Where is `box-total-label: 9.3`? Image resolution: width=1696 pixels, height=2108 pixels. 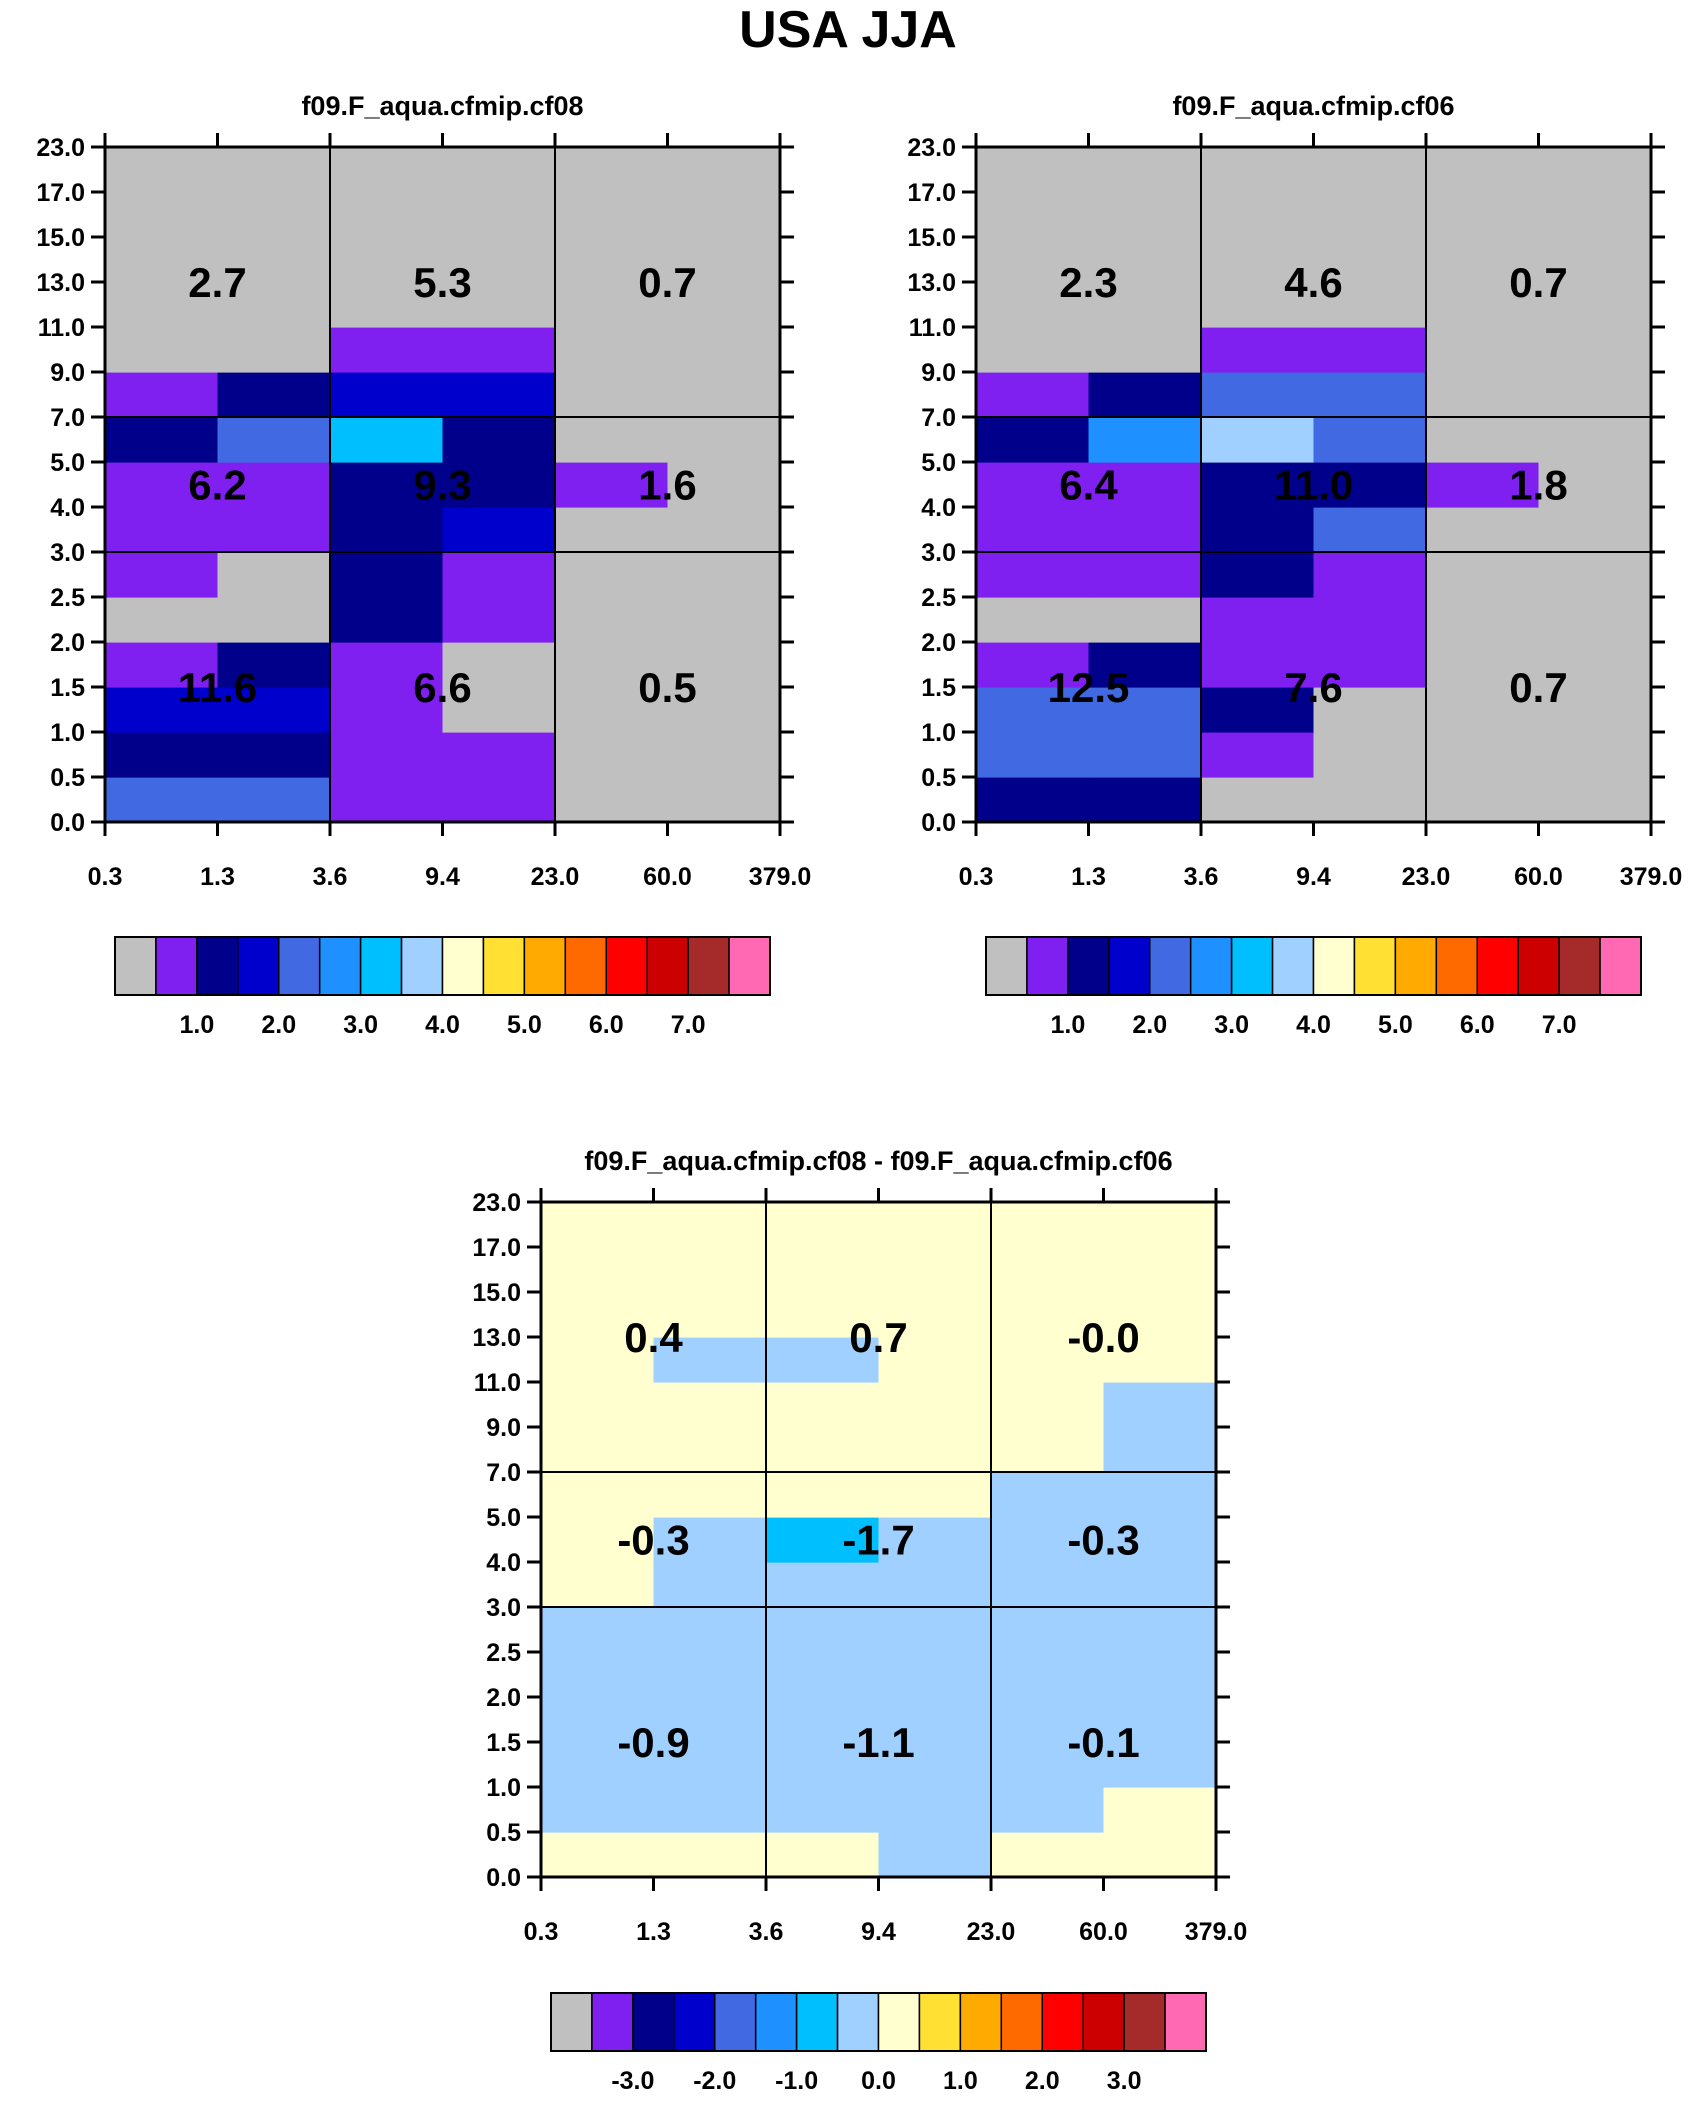
box-total-label: 9.3 is located at coordinates (442, 485).